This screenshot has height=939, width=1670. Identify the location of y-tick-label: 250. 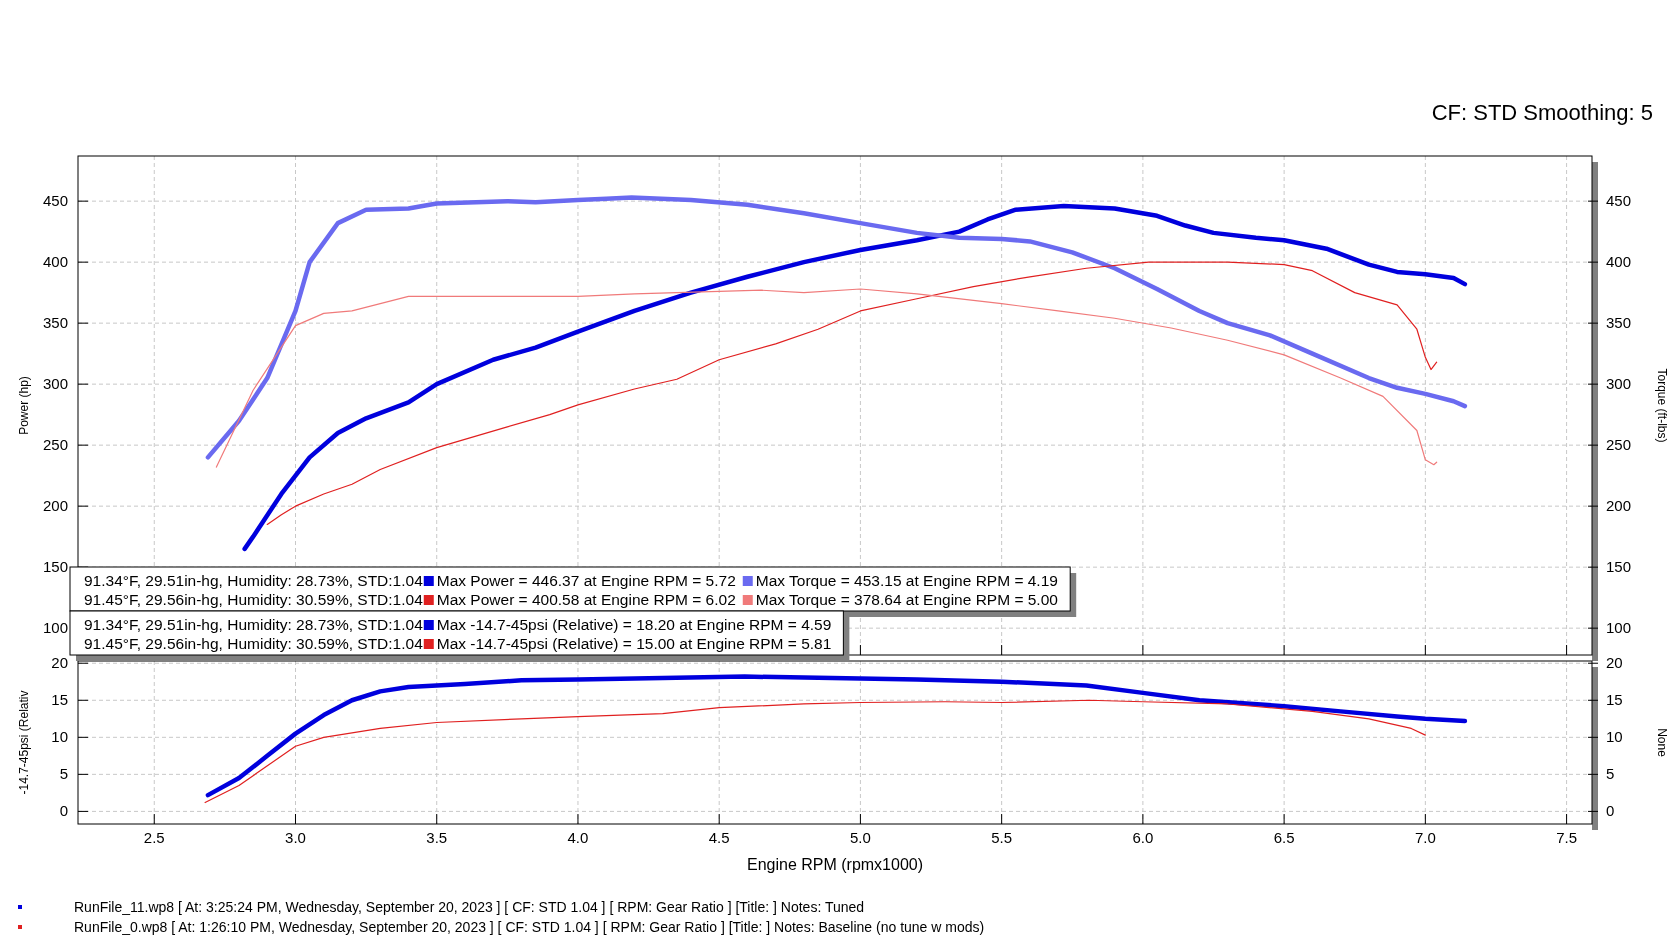
(55, 445).